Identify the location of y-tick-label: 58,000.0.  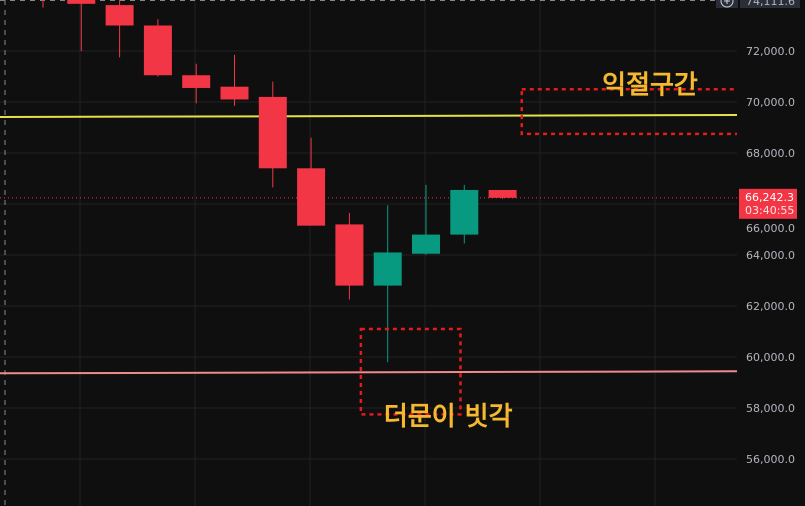
(770, 408).